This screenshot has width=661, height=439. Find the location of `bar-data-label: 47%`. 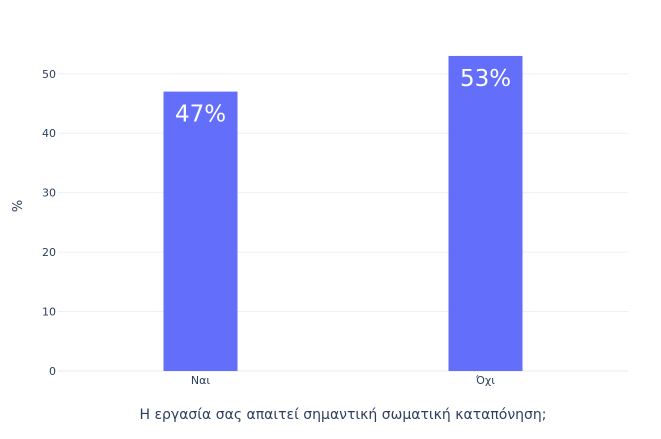

bar-data-label: 47% is located at coordinates (200, 115).